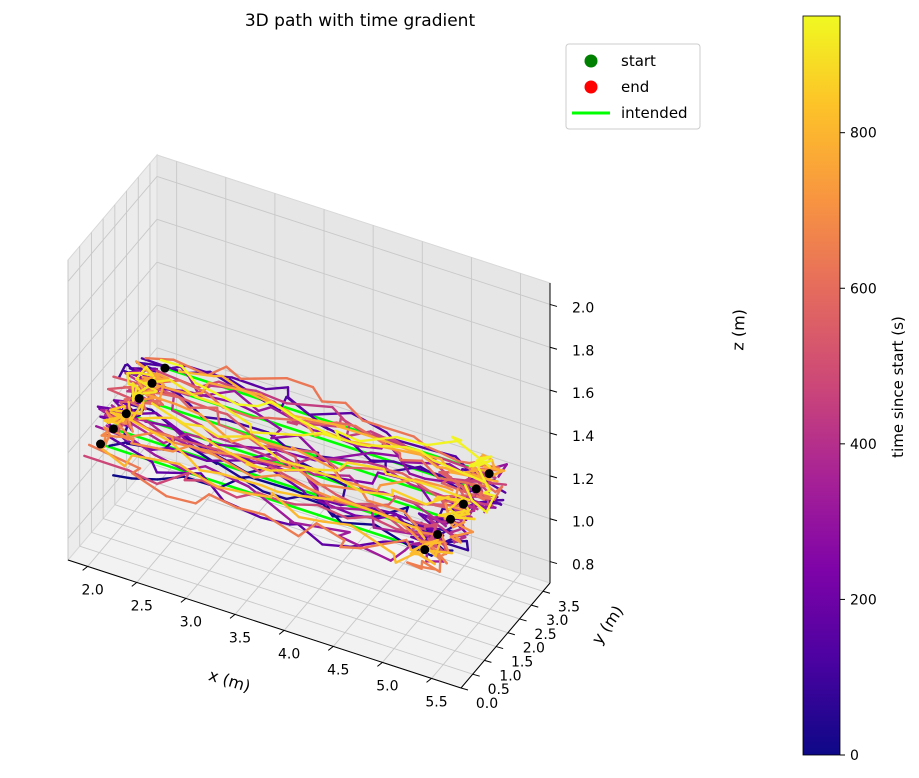 The height and width of the screenshot is (778, 919). Describe the element at coordinates (863, 134) in the screenshot. I see `colorbar-tick-label: 800` at that location.